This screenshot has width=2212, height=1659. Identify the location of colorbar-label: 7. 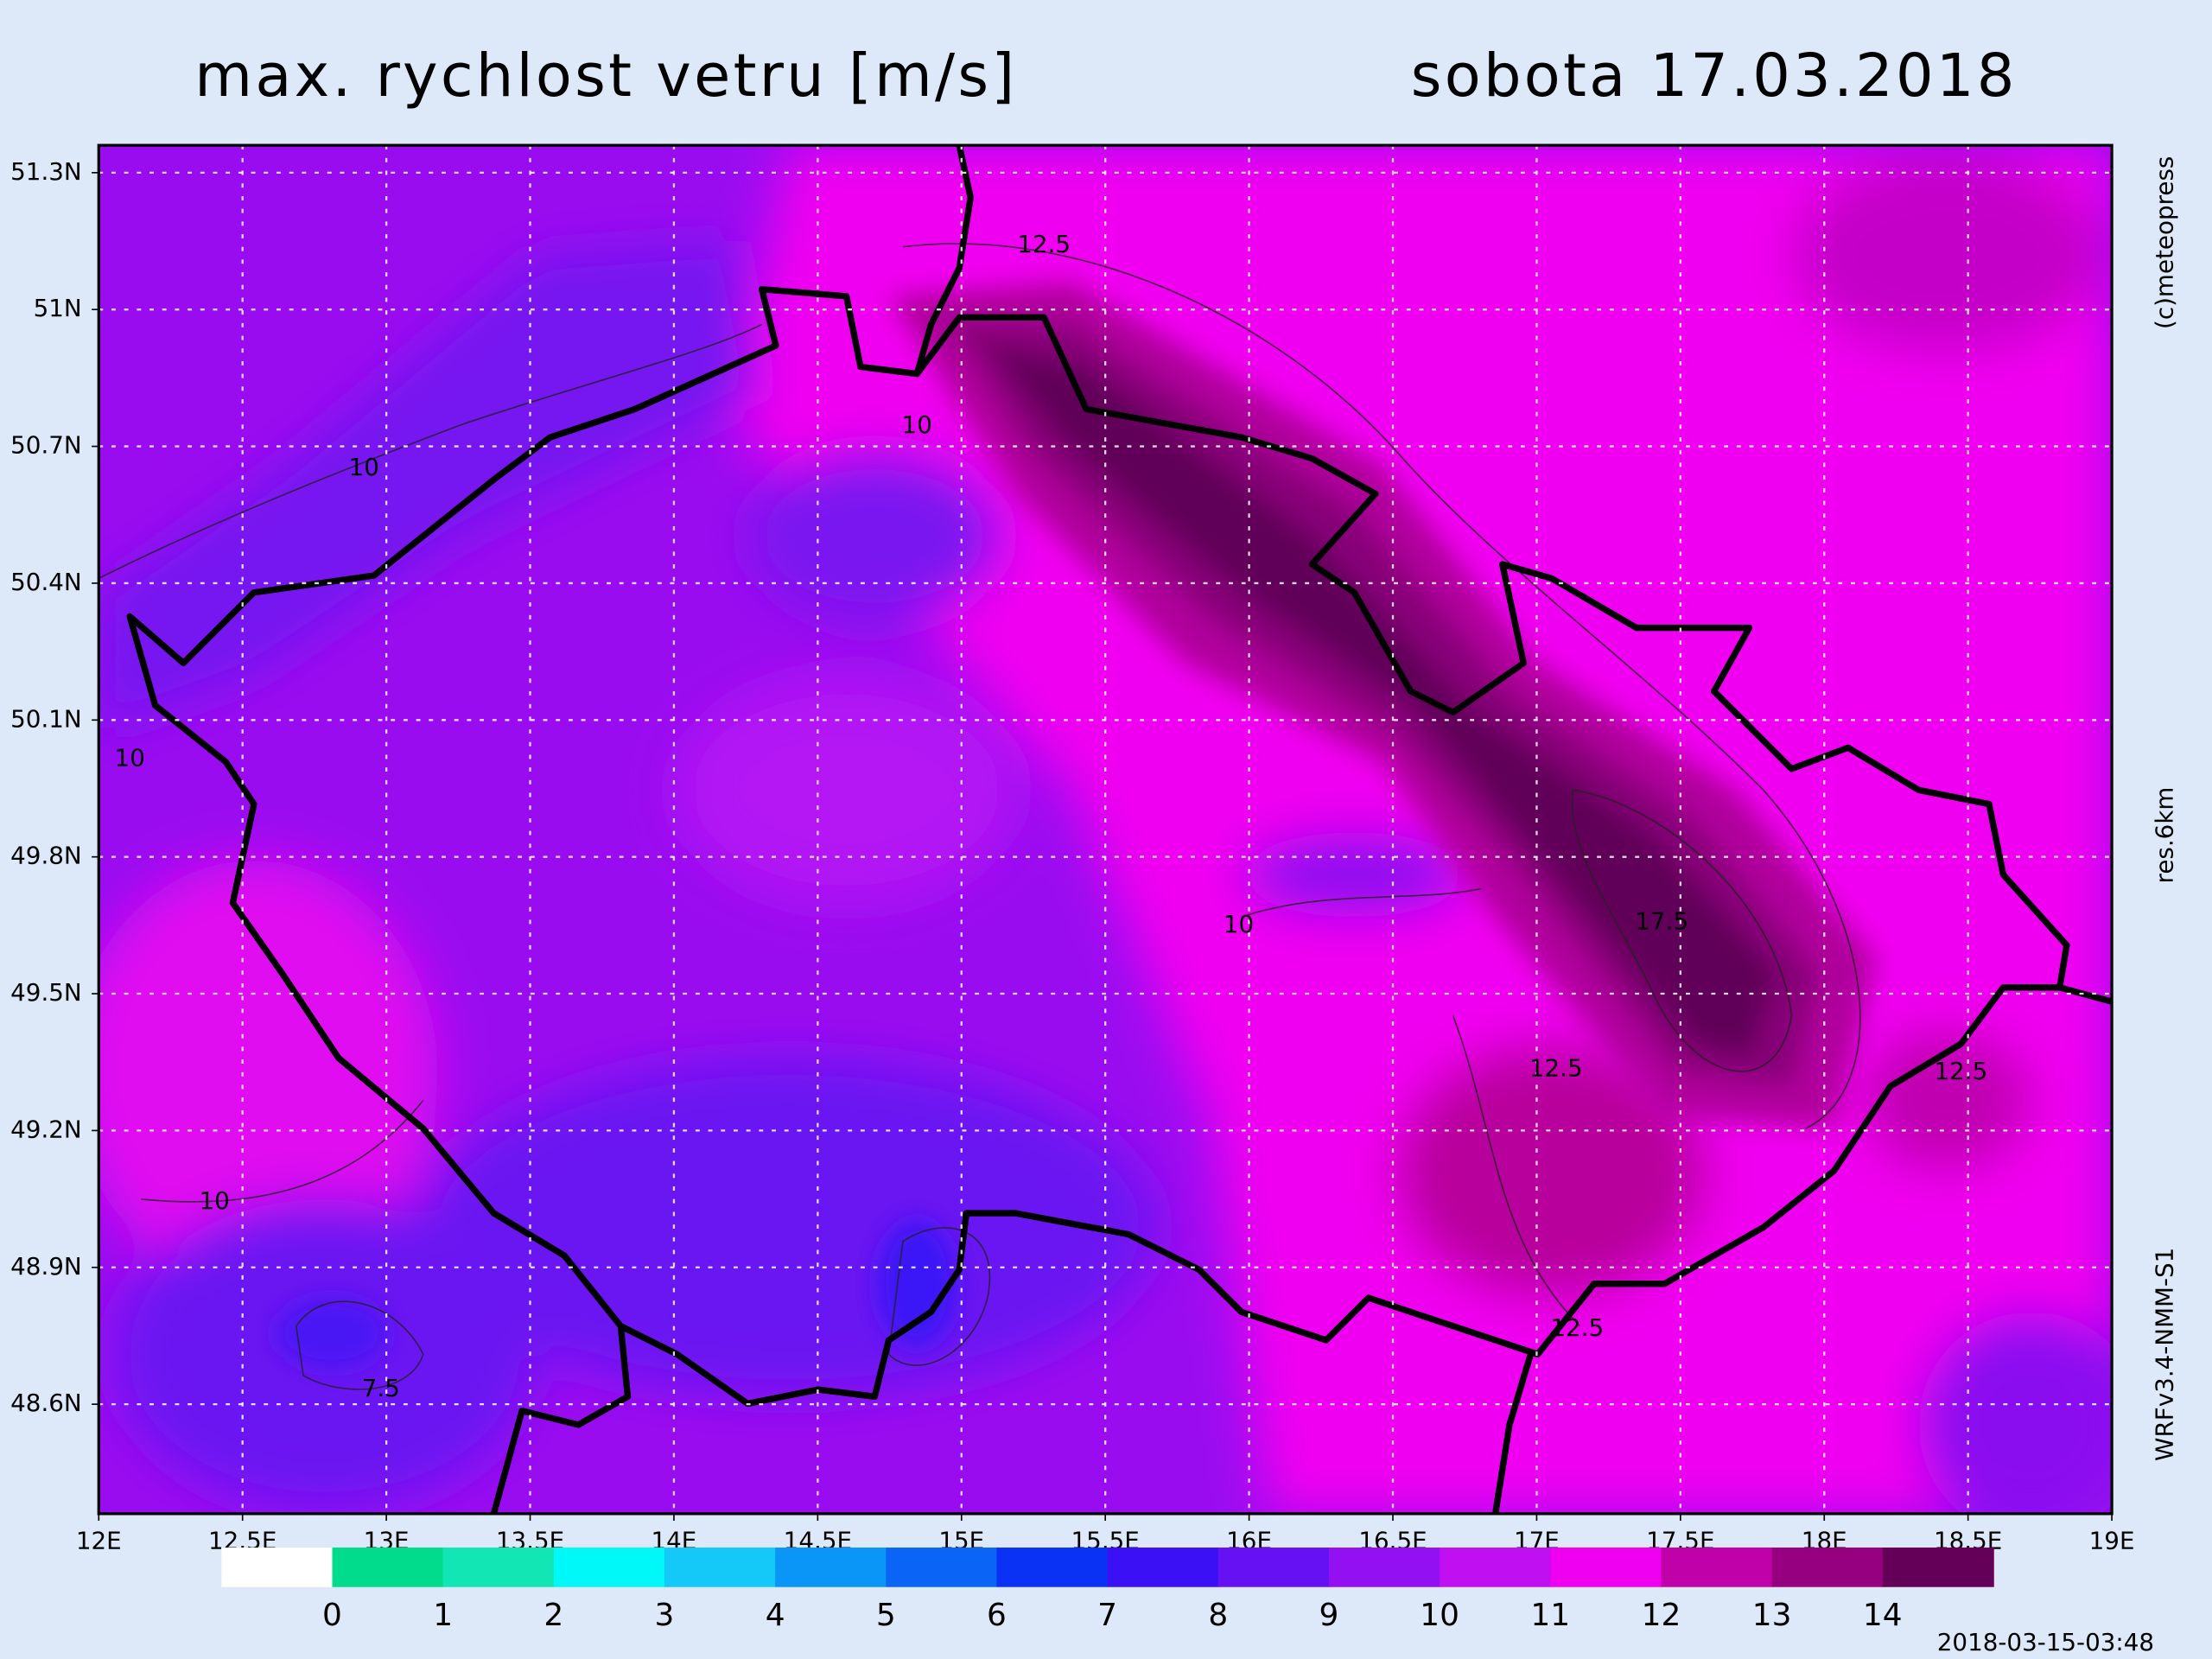
(1107, 1615).